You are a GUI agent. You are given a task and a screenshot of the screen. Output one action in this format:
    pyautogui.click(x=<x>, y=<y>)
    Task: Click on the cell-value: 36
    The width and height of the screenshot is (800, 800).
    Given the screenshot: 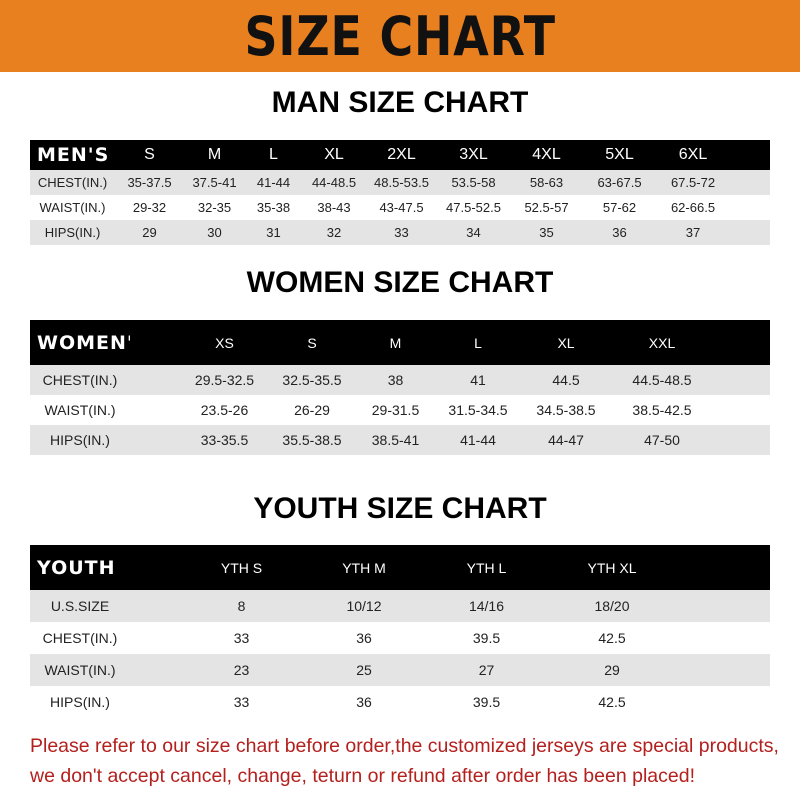 What is the action you would take?
    pyautogui.click(x=619, y=232)
    